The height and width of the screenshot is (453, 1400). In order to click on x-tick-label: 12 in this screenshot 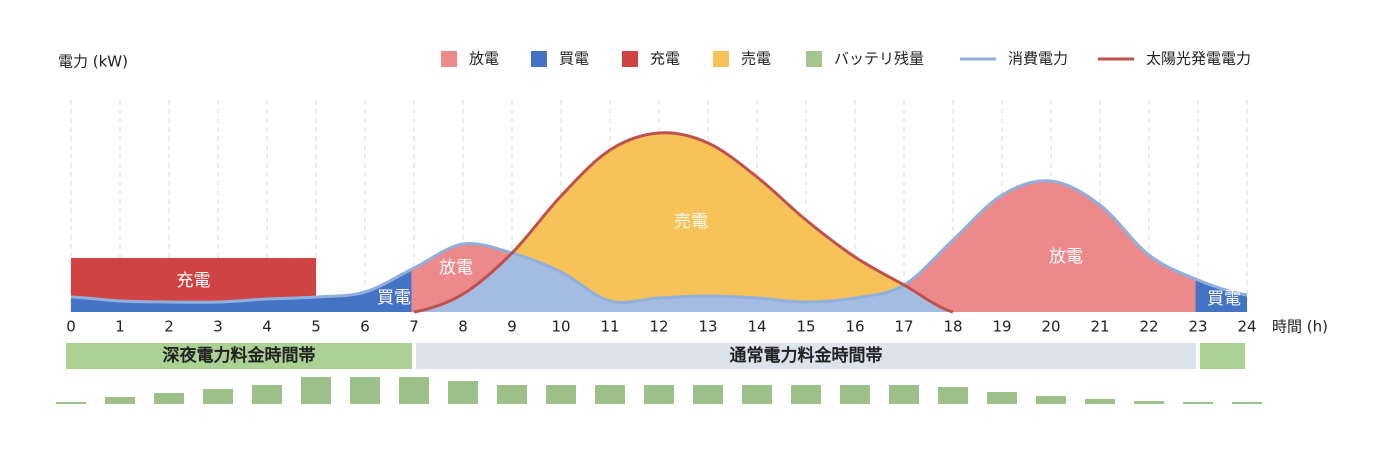, I will do `click(658, 327)`.